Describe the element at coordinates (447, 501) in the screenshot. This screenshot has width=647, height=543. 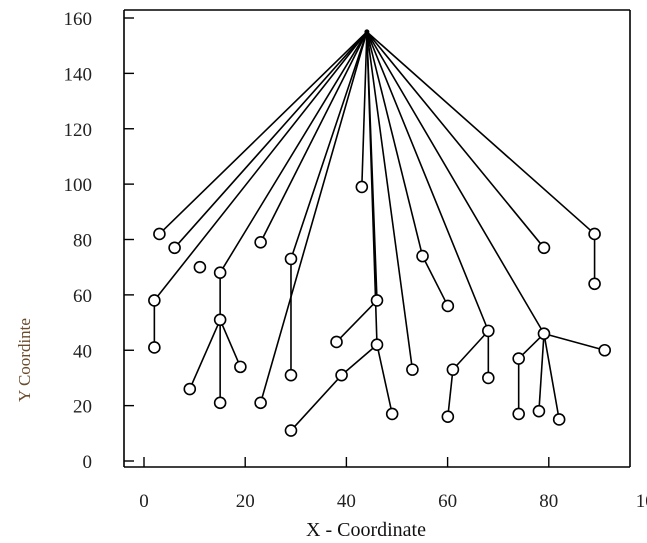
I see `x-tick-label: 60` at that location.